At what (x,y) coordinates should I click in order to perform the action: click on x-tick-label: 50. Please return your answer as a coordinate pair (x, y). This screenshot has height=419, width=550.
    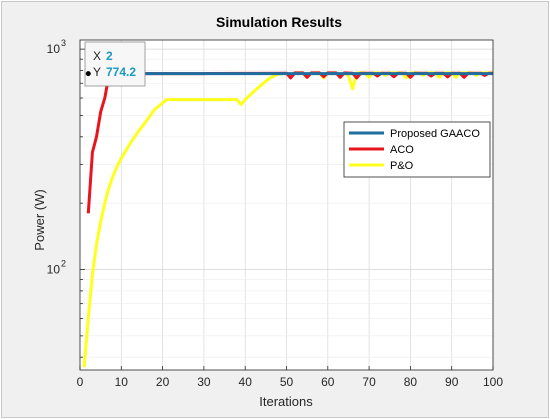
    Looking at the image, I should click on (287, 382).